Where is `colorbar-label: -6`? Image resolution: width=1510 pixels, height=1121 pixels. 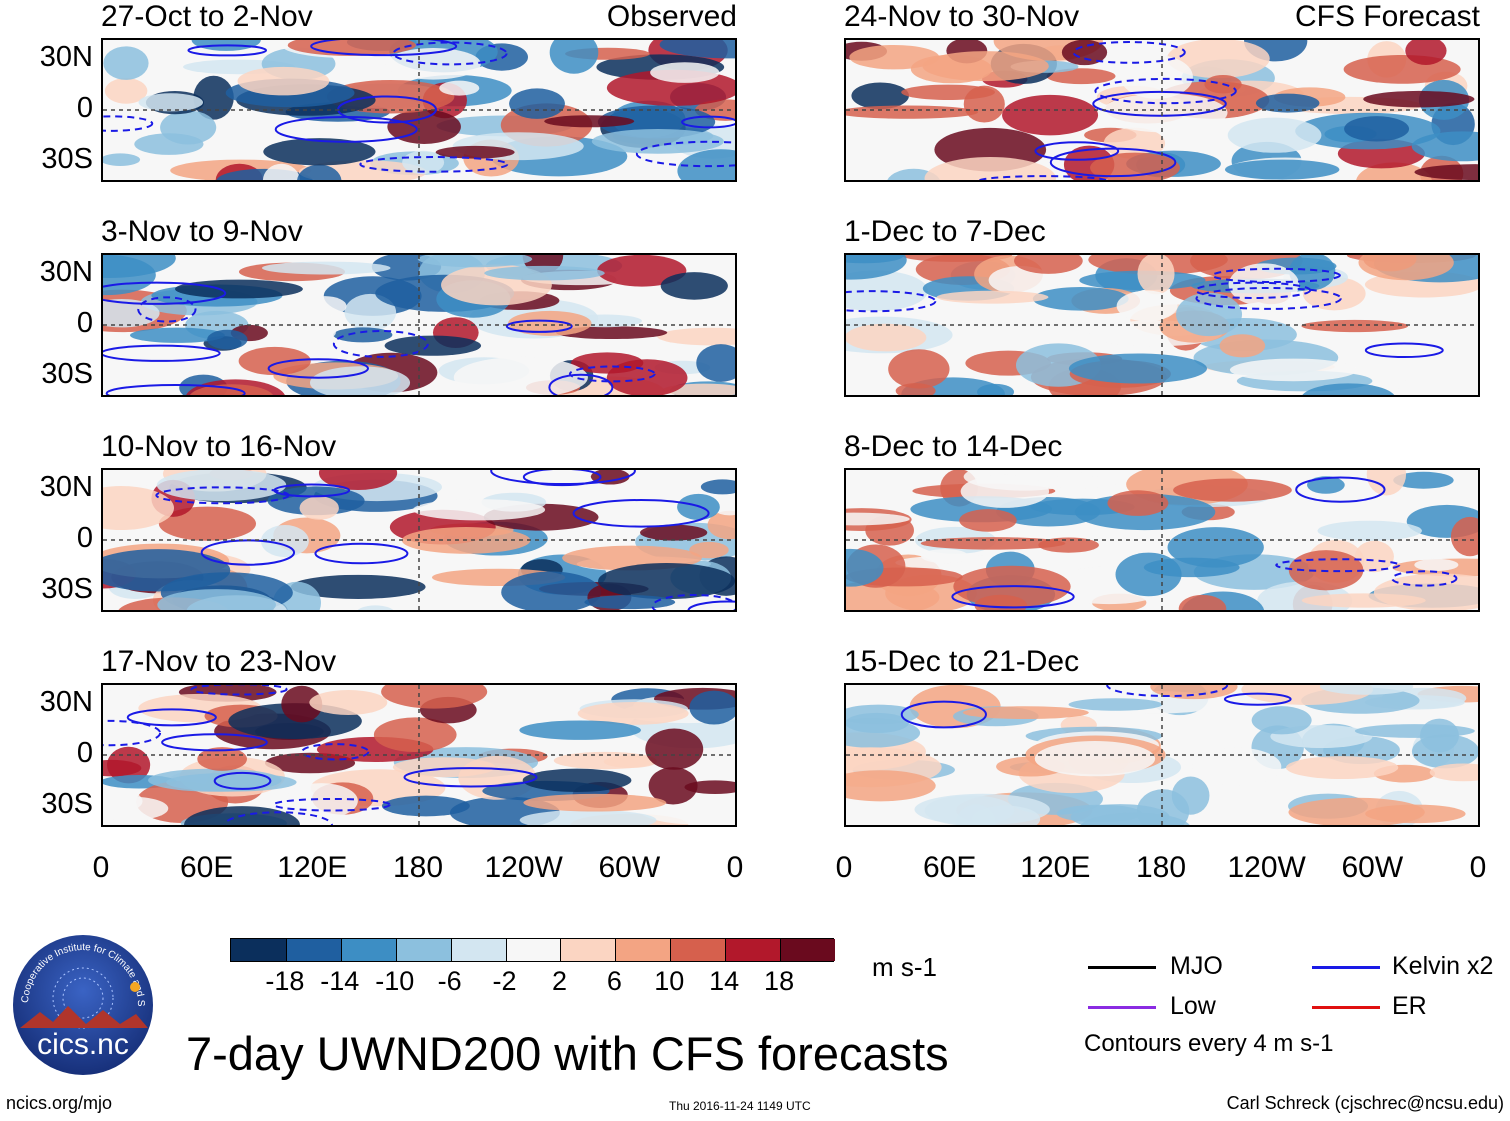 colorbar-label: -6 is located at coordinates (449, 981).